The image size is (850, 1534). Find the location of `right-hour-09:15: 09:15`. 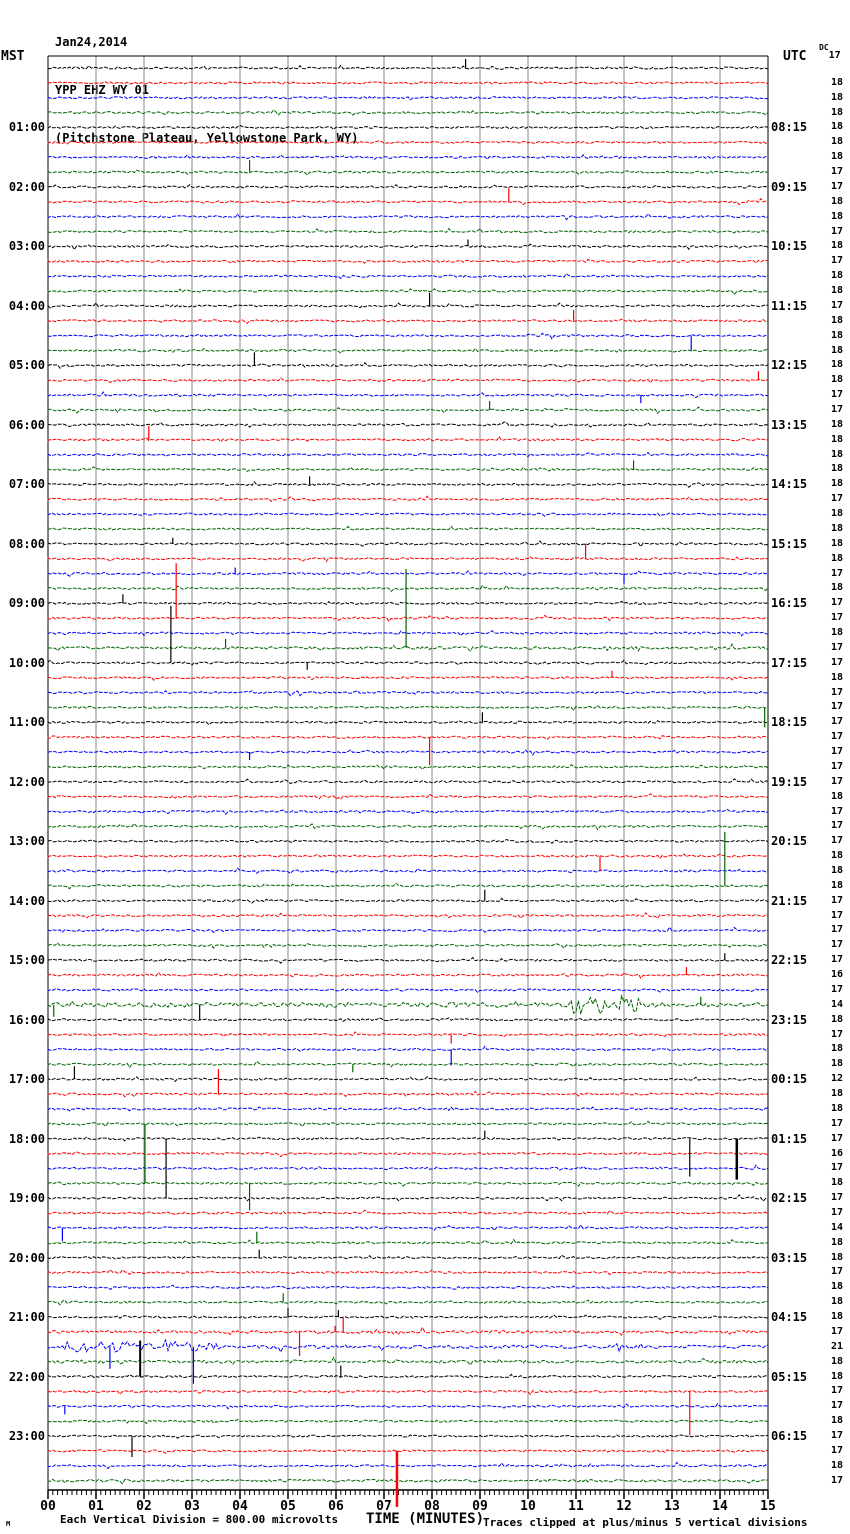

right-hour-09:15: 09:15 is located at coordinates (789, 186).